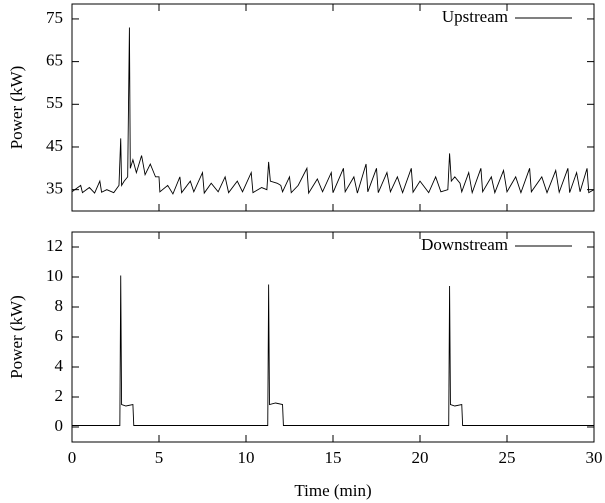 The height and width of the screenshot is (503, 605). What do you see at coordinates (54, 145) in the screenshot?
I see `y-tick-label: 45` at bounding box center [54, 145].